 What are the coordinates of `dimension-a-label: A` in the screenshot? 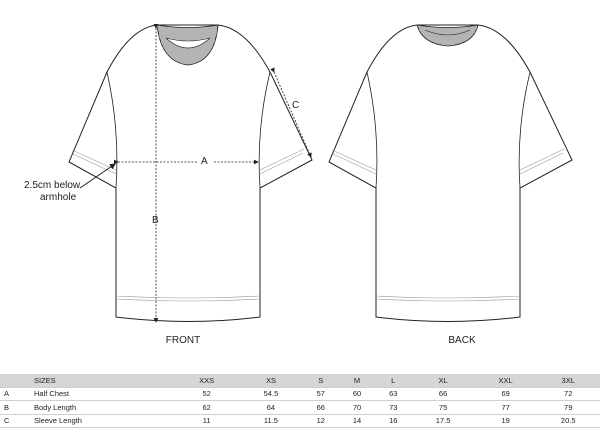 It's located at (204, 161).